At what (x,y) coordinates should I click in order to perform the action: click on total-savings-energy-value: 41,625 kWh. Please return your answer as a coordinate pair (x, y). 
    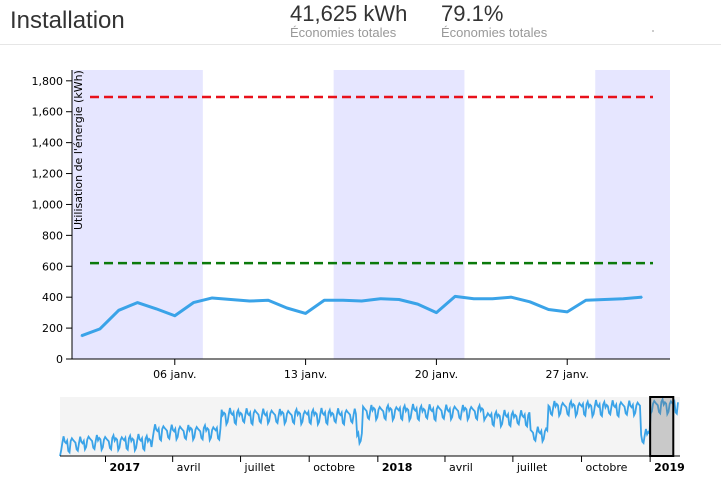
    Looking at the image, I should click on (349, 13).